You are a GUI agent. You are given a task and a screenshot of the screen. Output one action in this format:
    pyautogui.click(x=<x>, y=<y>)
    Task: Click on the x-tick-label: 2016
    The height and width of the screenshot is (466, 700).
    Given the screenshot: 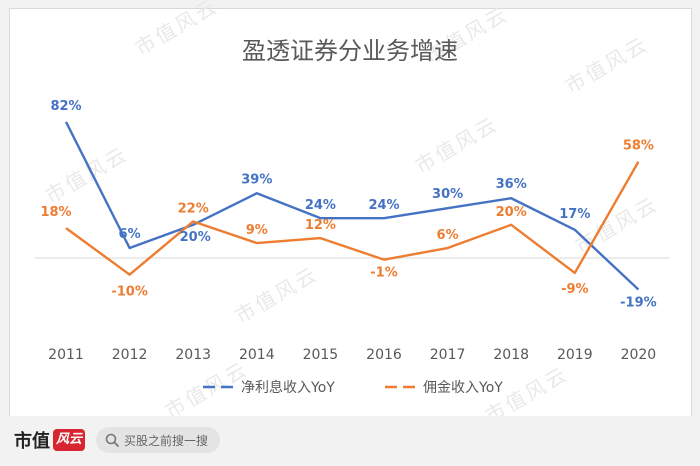 What is the action you would take?
    pyautogui.click(x=384, y=355)
    